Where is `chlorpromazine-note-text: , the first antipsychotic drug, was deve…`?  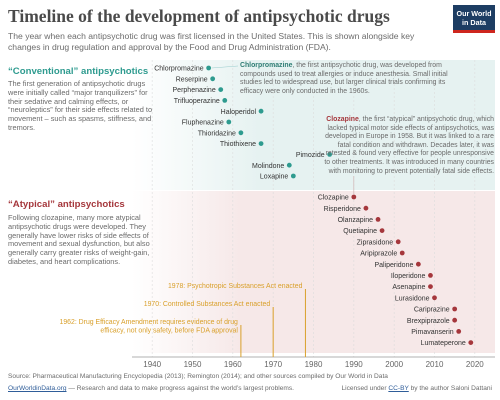 chlorpromazine-note-text: , the first antipsychotic drug, was deve… is located at coordinates (344, 78).